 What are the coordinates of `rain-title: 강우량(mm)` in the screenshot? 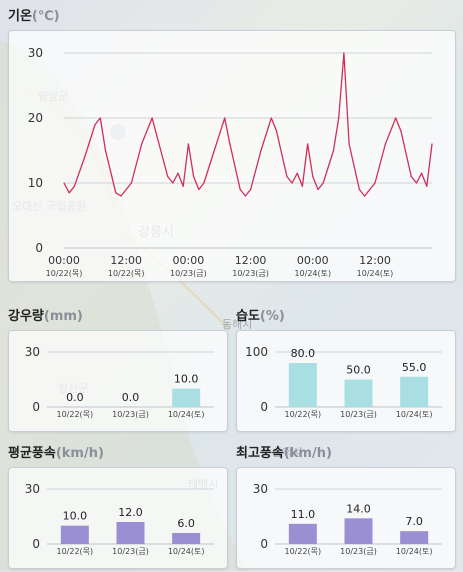 It's located at (45, 314).